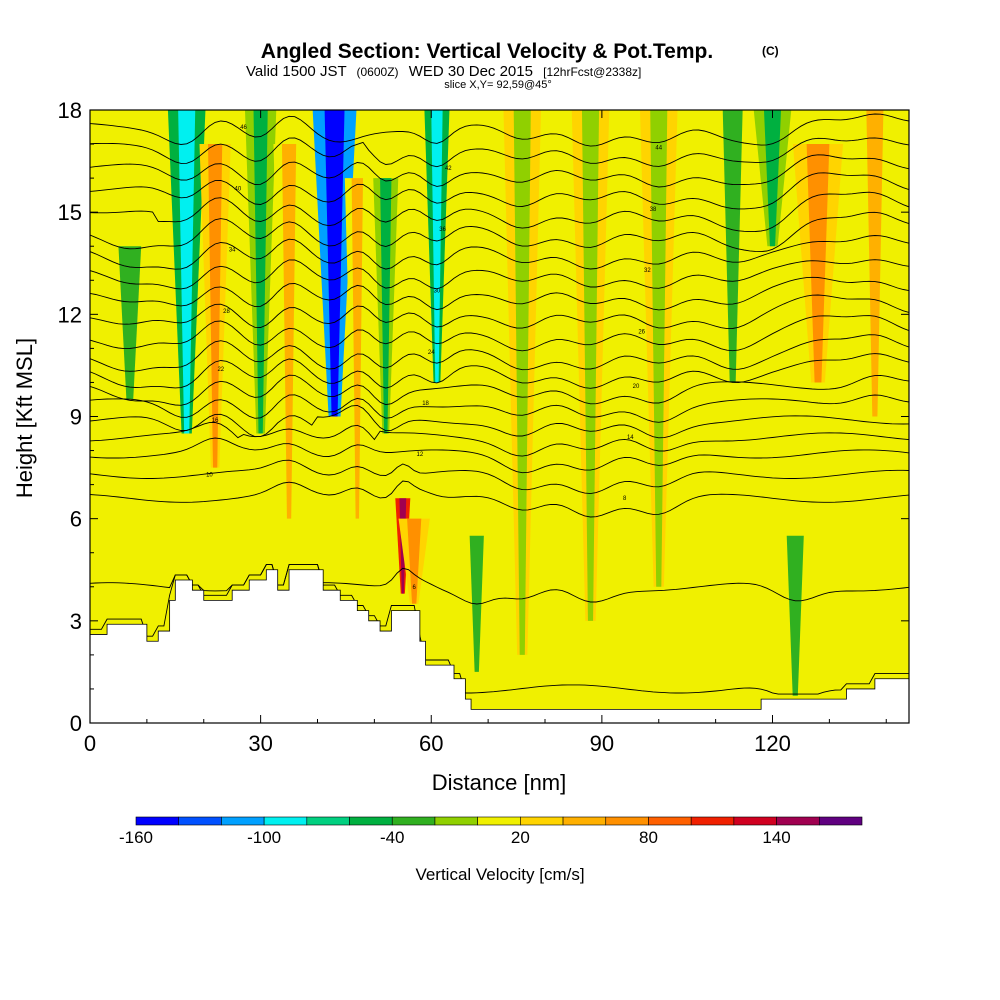  Describe the element at coordinates (772, 743) in the screenshot. I see `x-tick-label: 120` at that location.